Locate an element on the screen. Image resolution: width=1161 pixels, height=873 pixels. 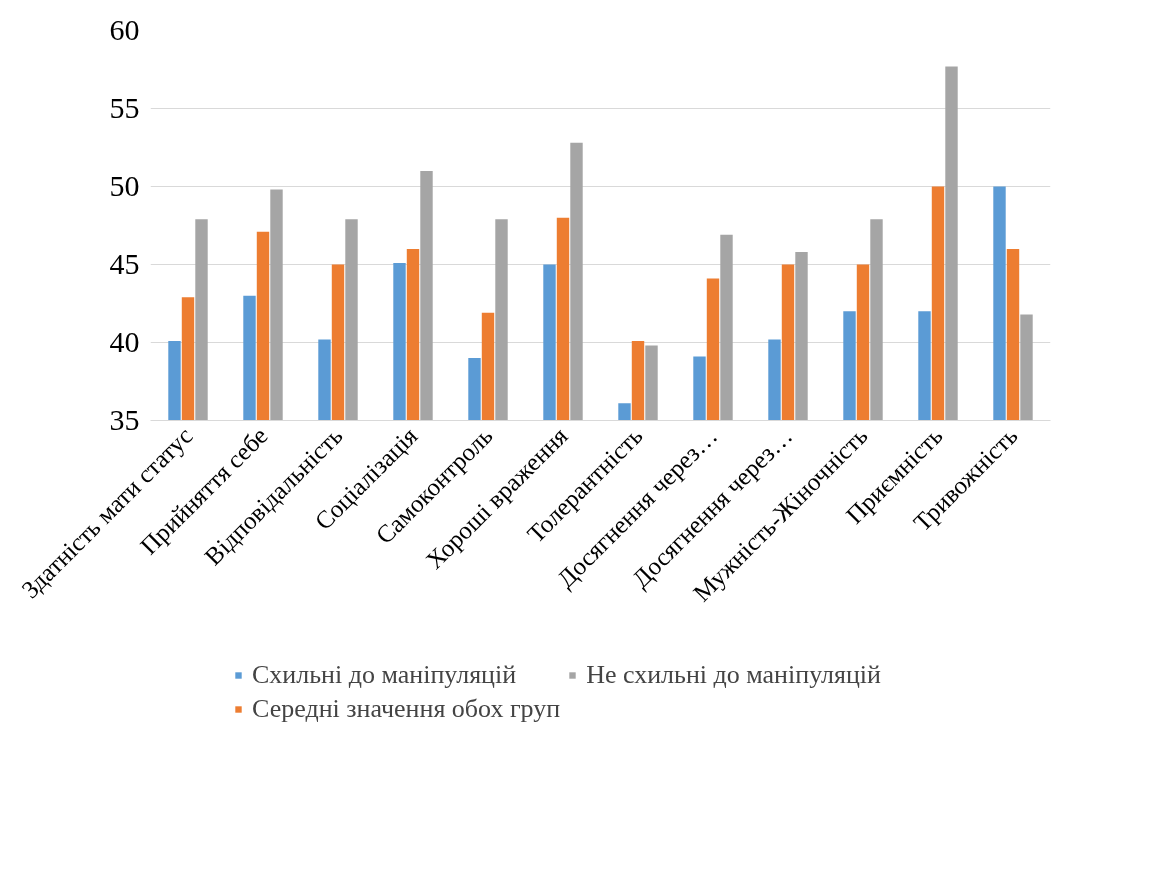
y-tick-label: 40 is located at coordinates (124, 341).